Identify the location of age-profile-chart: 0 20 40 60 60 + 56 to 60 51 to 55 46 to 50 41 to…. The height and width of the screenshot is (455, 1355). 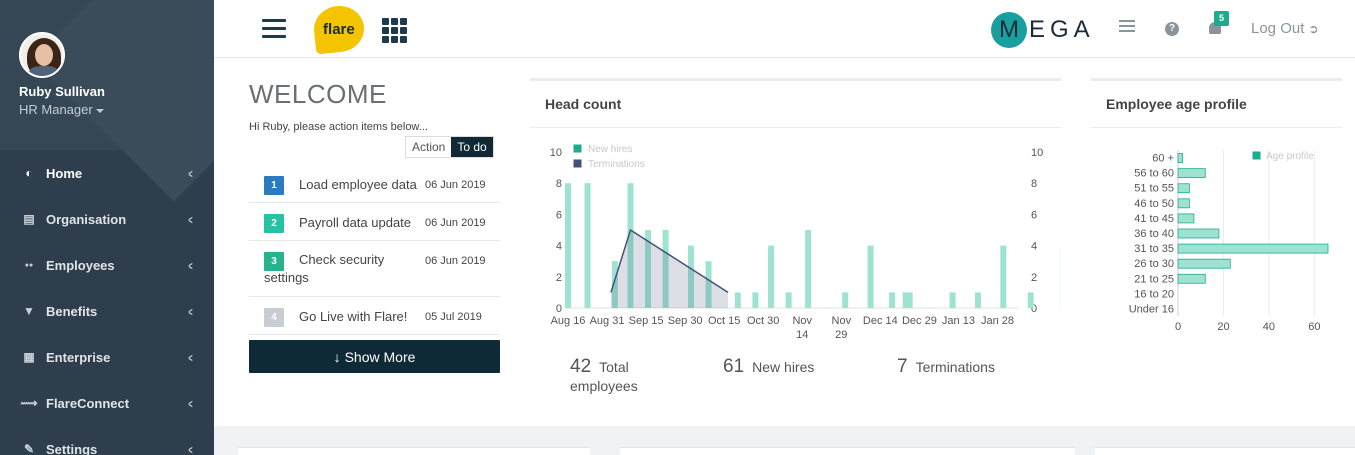
(1229, 241).